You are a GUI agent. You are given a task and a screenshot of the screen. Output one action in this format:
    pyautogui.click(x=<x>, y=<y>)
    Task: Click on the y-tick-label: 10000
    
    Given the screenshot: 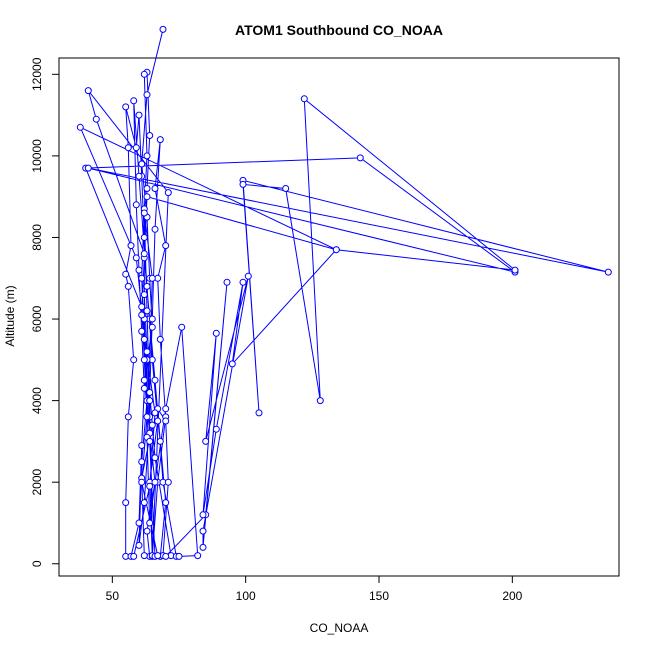 What is the action you would take?
    pyautogui.click(x=37, y=156)
    